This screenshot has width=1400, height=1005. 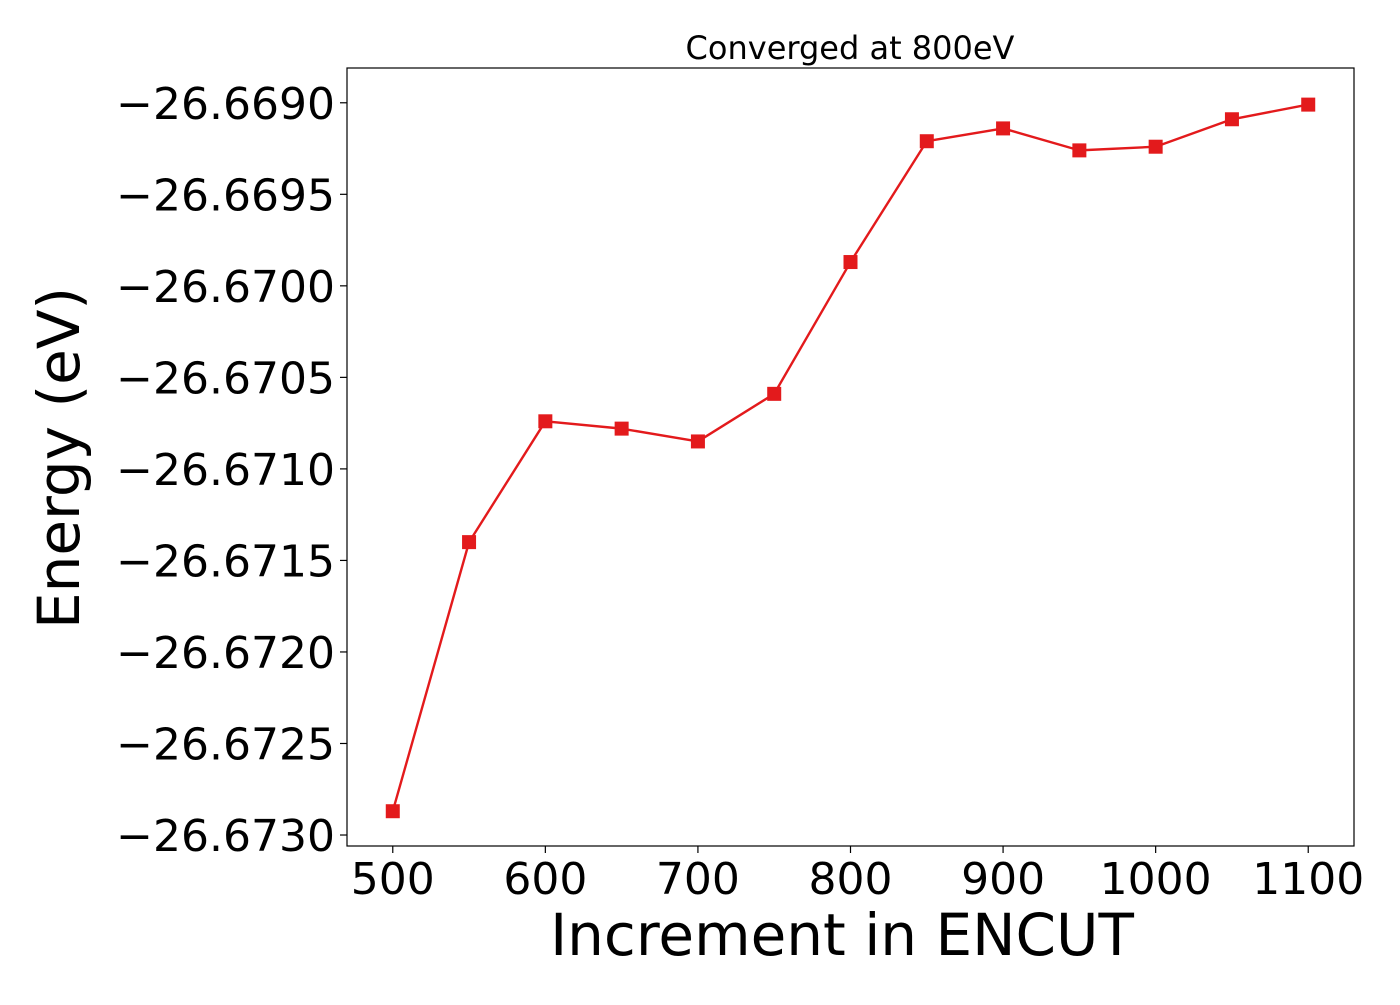 I want to click on x-tick-label: 700, so click(x=698, y=879).